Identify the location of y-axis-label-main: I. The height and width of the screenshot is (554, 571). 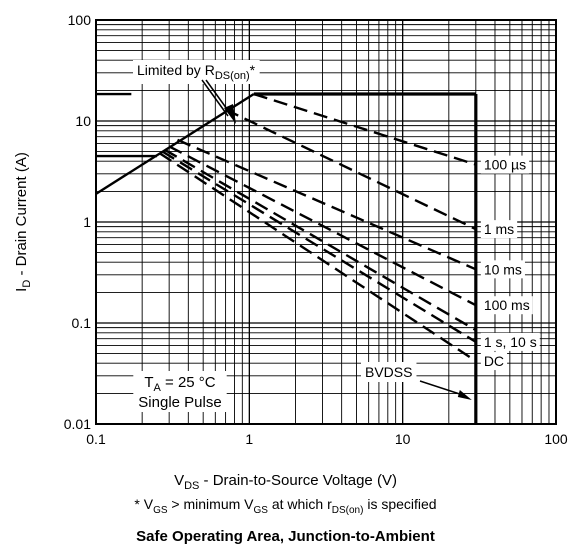
(21, 290).